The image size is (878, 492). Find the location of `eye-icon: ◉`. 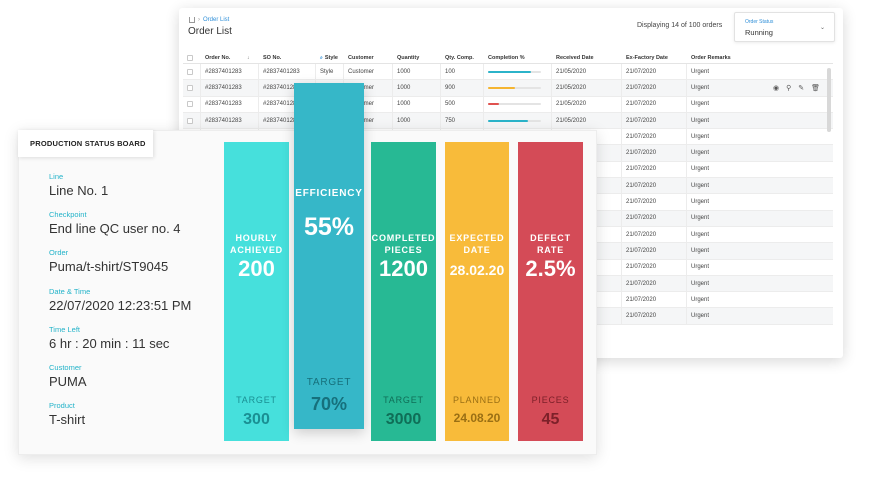

eye-icon: ◉ is located at coordinates (776, 88).